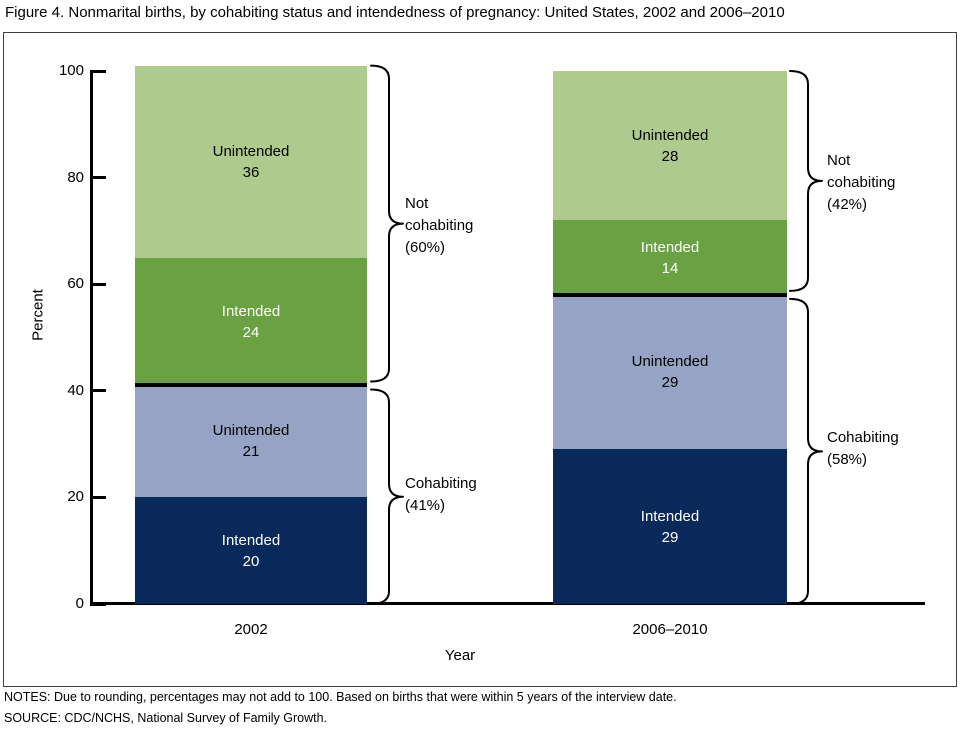  What do you see at coordinates (882, 449) in the screenshot?
I see `group-label-cohabiting-2006-2010: Cohabiting (58%)` at bounding box center [882, 449].